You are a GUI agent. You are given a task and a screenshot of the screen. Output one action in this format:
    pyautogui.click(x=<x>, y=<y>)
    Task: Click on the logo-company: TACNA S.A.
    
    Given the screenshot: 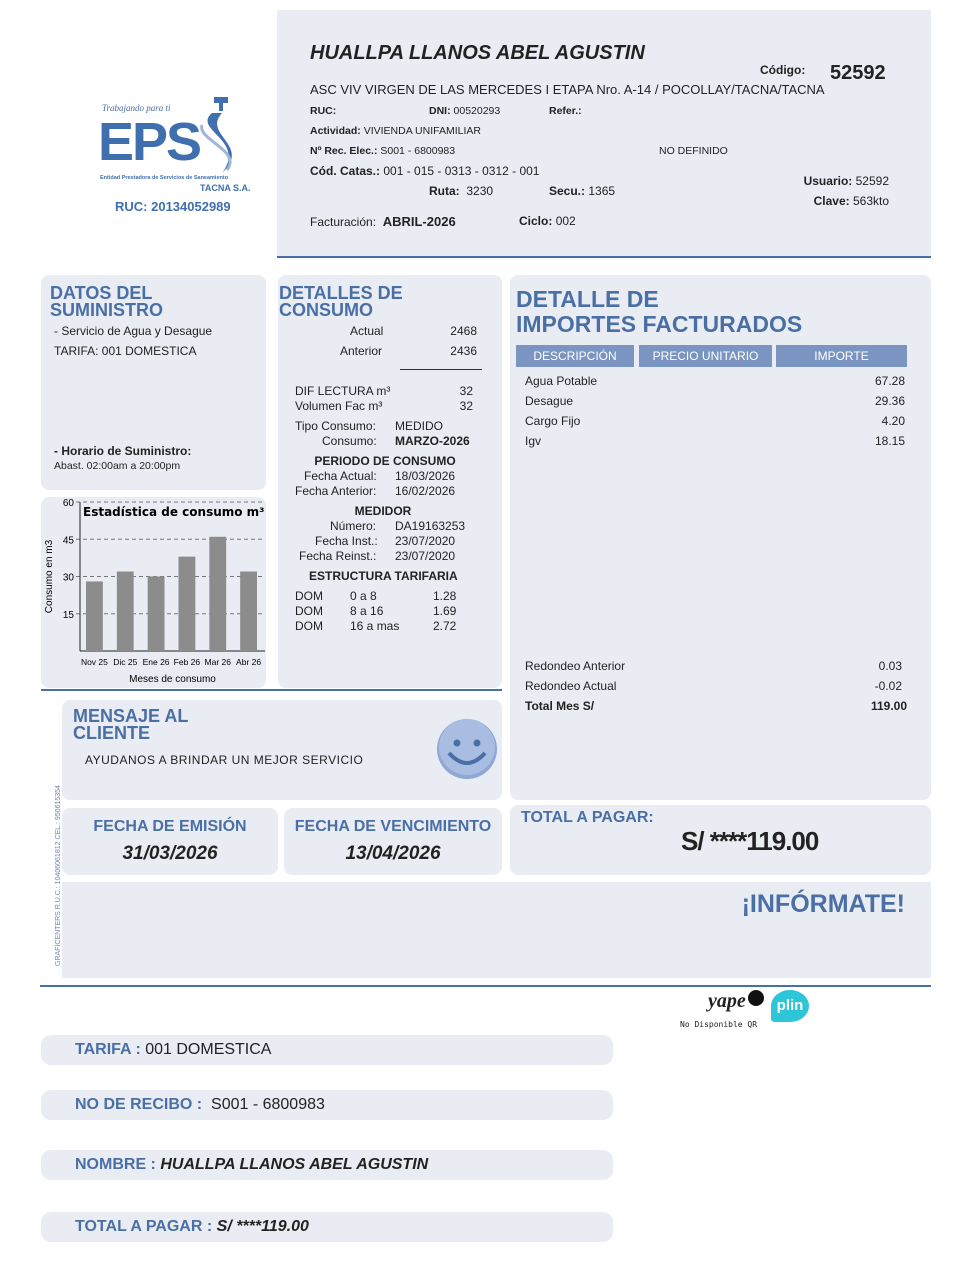 What is the action you would take?
    pyautogui.click(x=225, y=188)
    